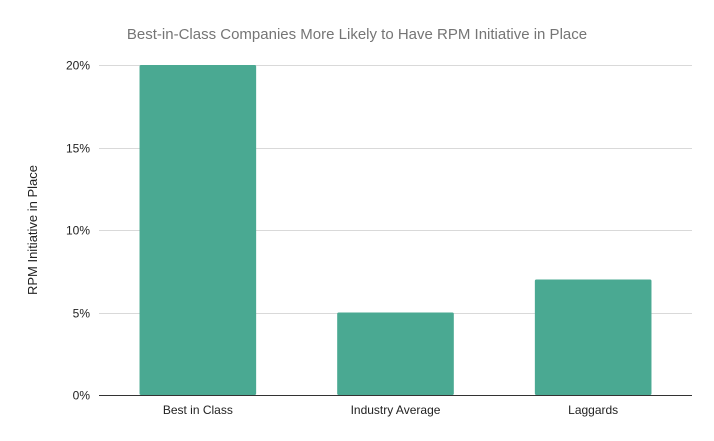 The width and height of the screenshot is (714, 441). What do you see at coordinates (82, 396) in the screenshot?
I see `y-tick-label: 0%` at bounding box center [82, 396].